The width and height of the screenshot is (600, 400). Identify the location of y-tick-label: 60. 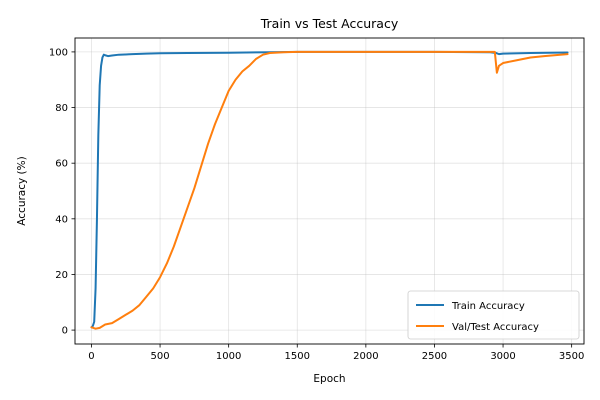
(61, 164).